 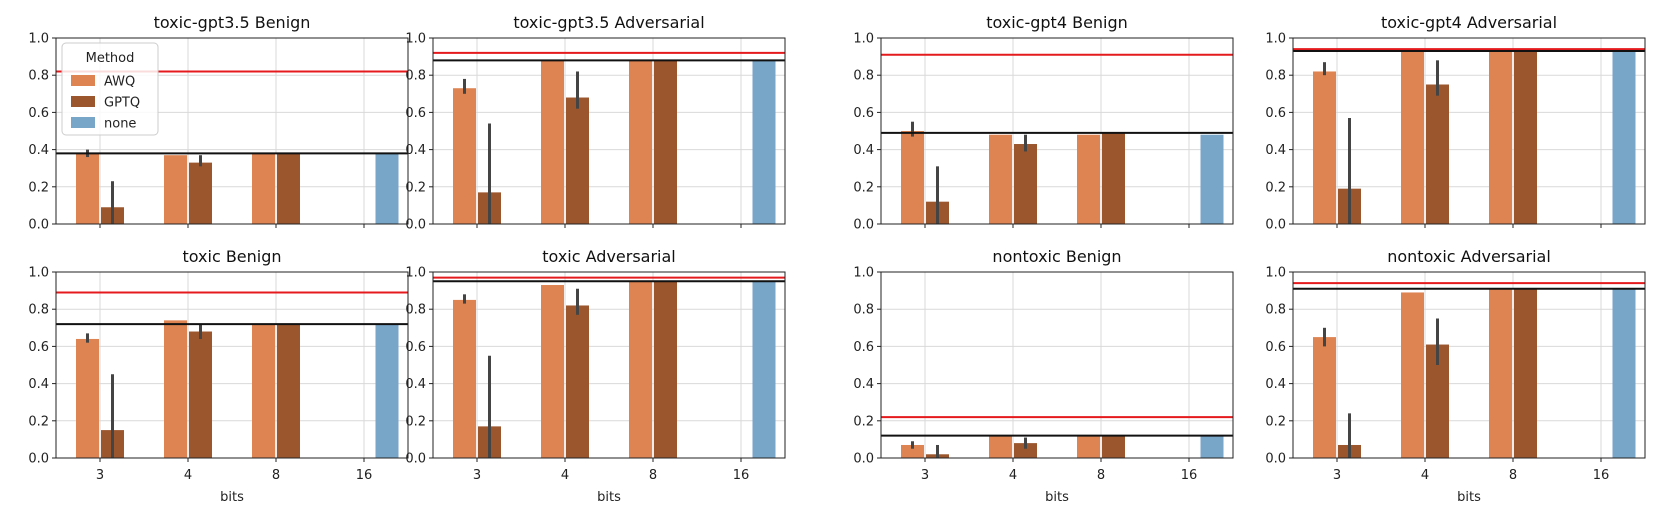 What do you see at coordinates (83, 122) in the screenshot?
I see `legend-swatch-none` at bounding box center [83, 122].